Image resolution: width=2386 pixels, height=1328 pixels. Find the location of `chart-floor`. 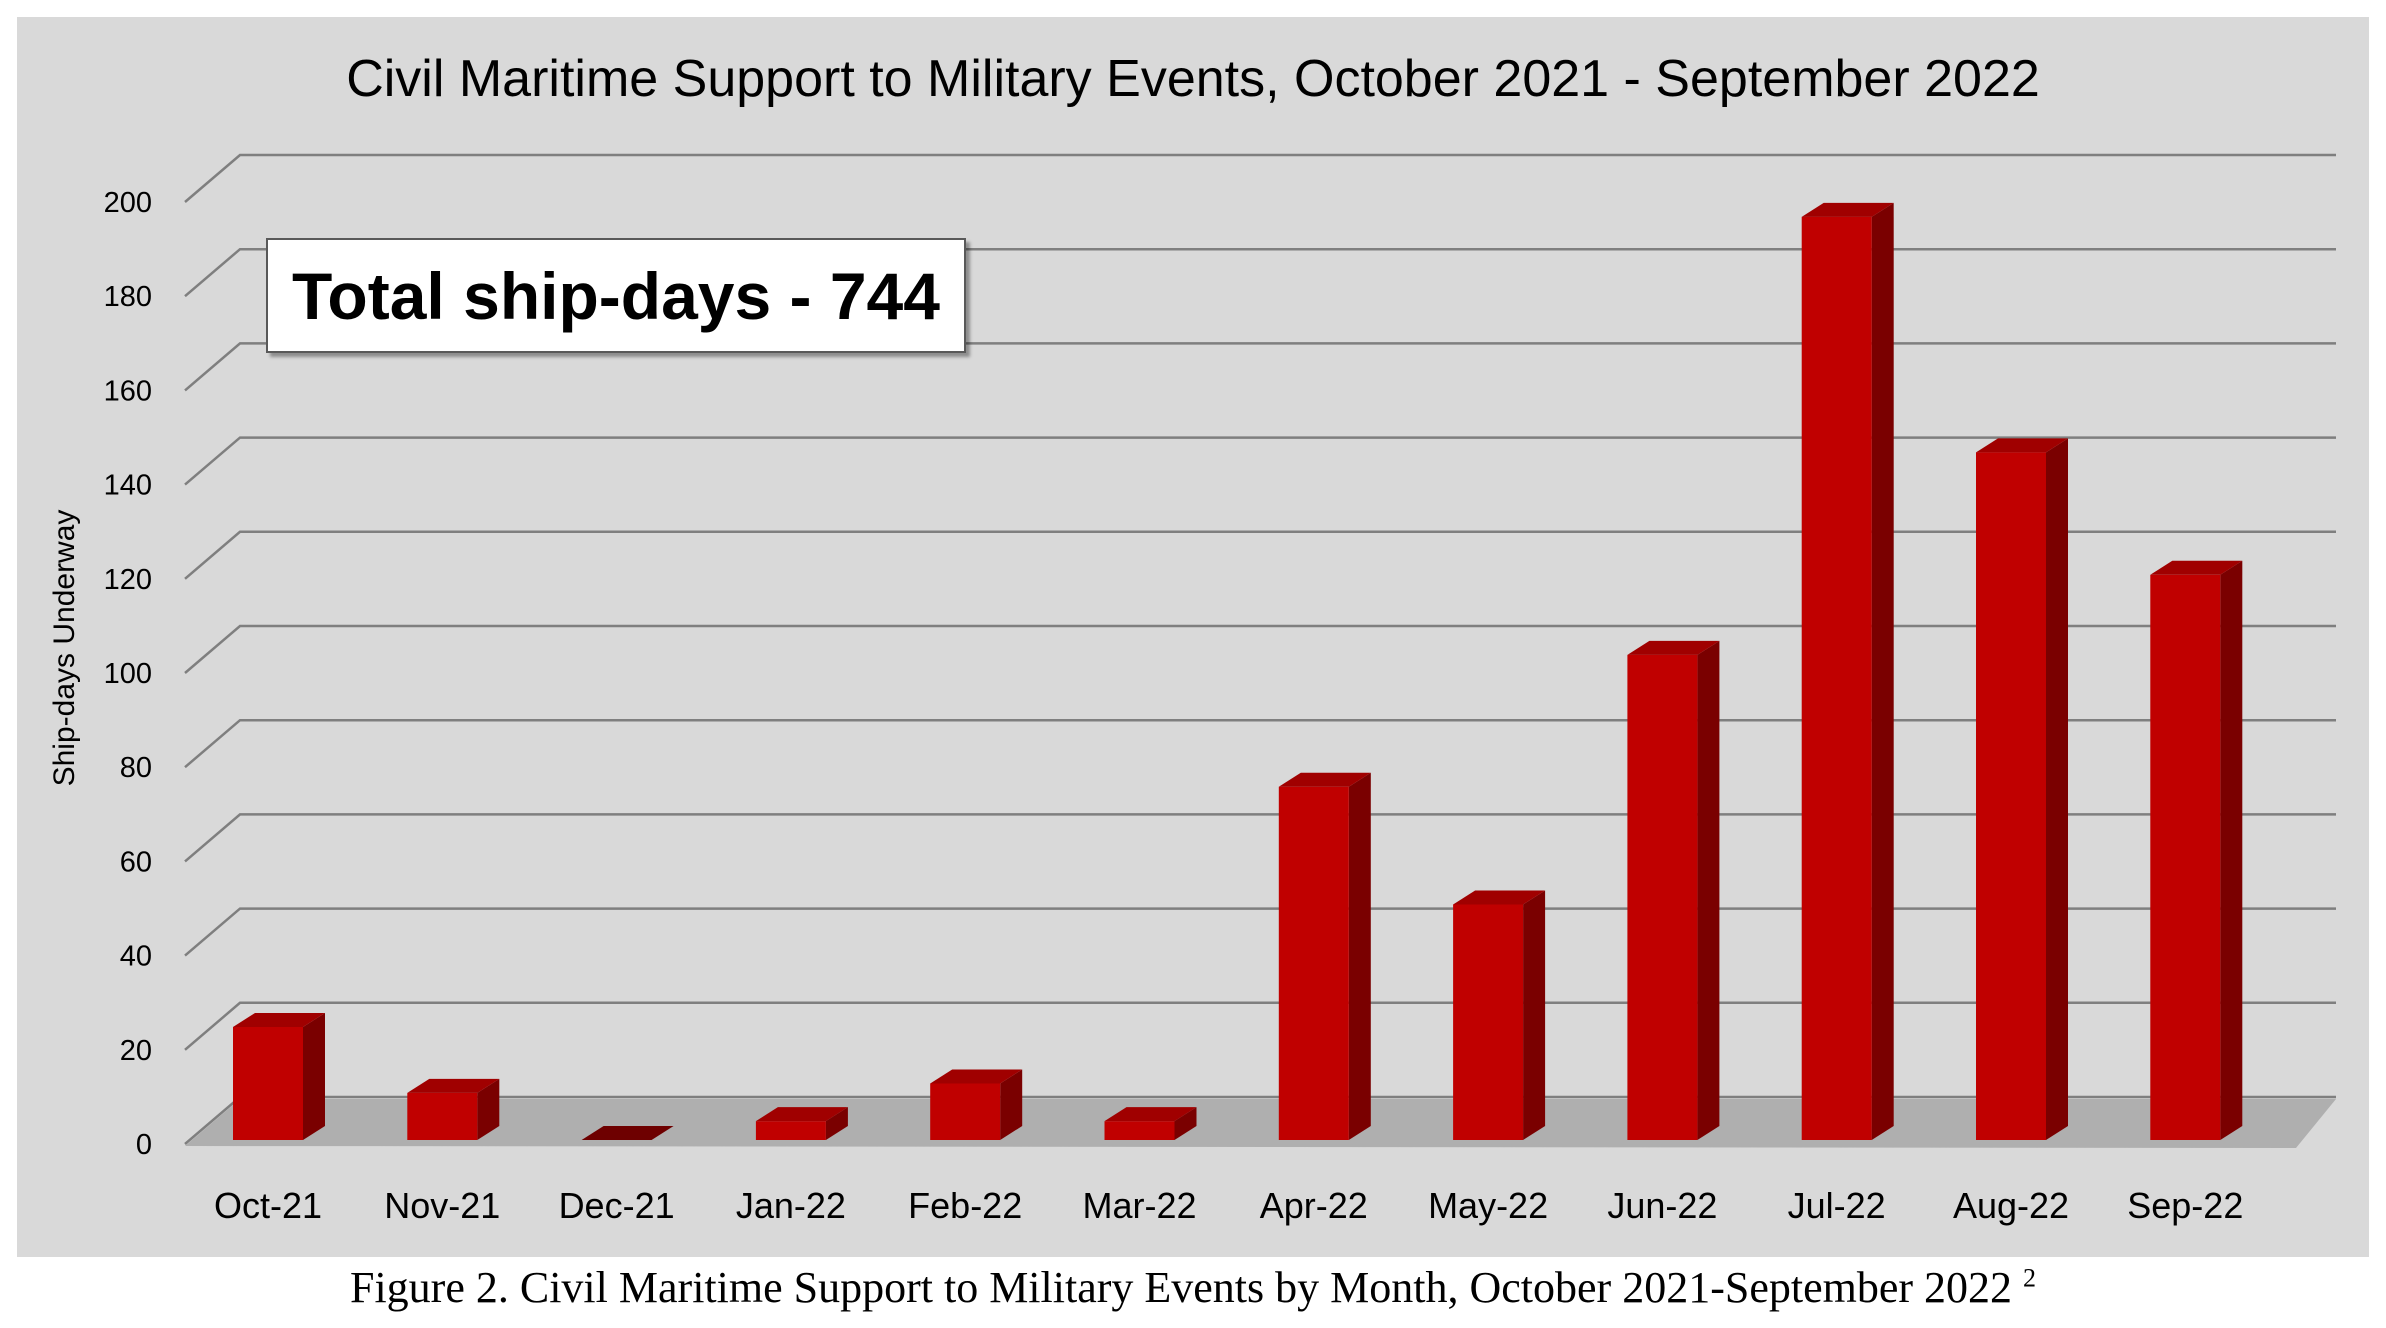

chart-floor is located at coordinates (1260, 1123).